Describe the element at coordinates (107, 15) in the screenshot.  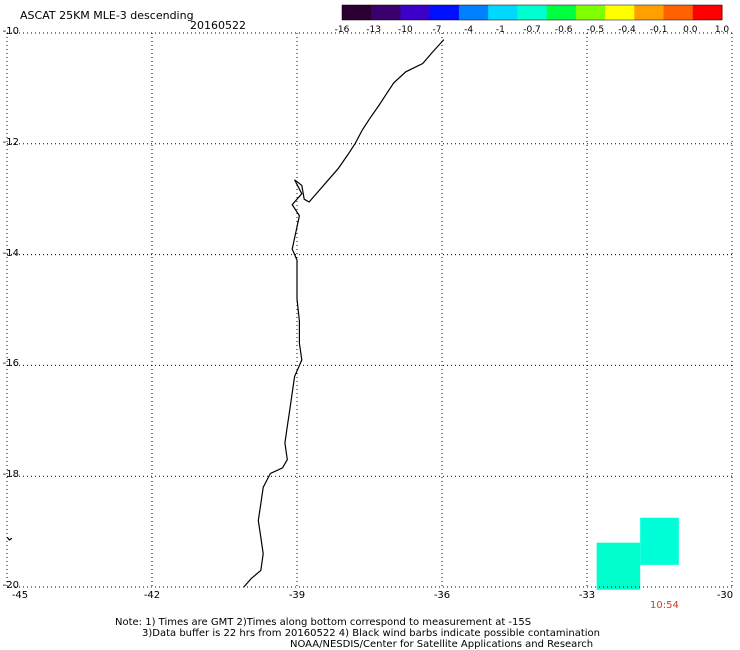
I see `chart-title: ASCAT 25KM MLE-3 descending` at that location.